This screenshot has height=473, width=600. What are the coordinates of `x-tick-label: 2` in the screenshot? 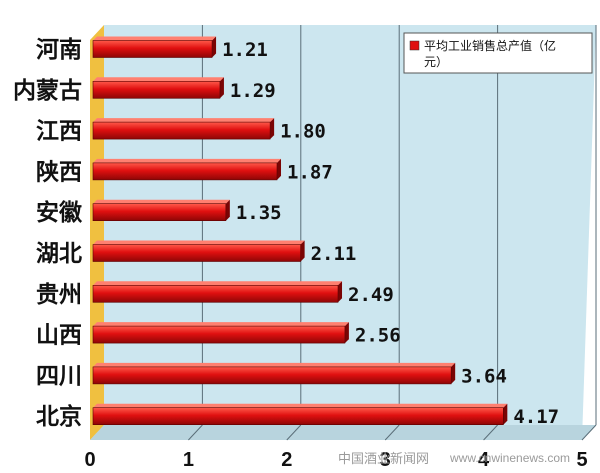 It's located at (286, 460).